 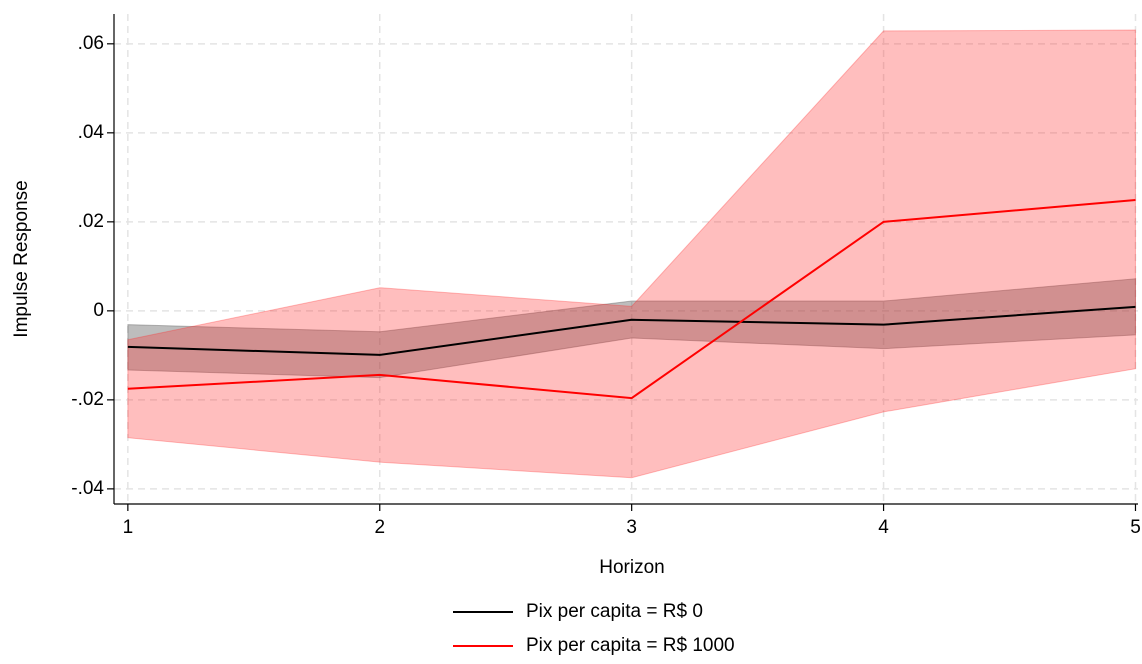 I want to click on x-axis-label: Horizon, so click(x=631, y=567).